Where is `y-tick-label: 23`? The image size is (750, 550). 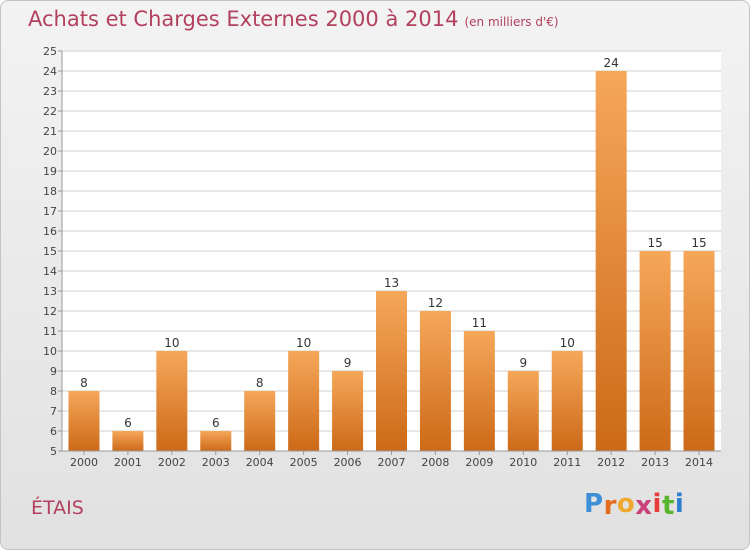 y-tick-label: 23 is located at coordinates (50, 91).